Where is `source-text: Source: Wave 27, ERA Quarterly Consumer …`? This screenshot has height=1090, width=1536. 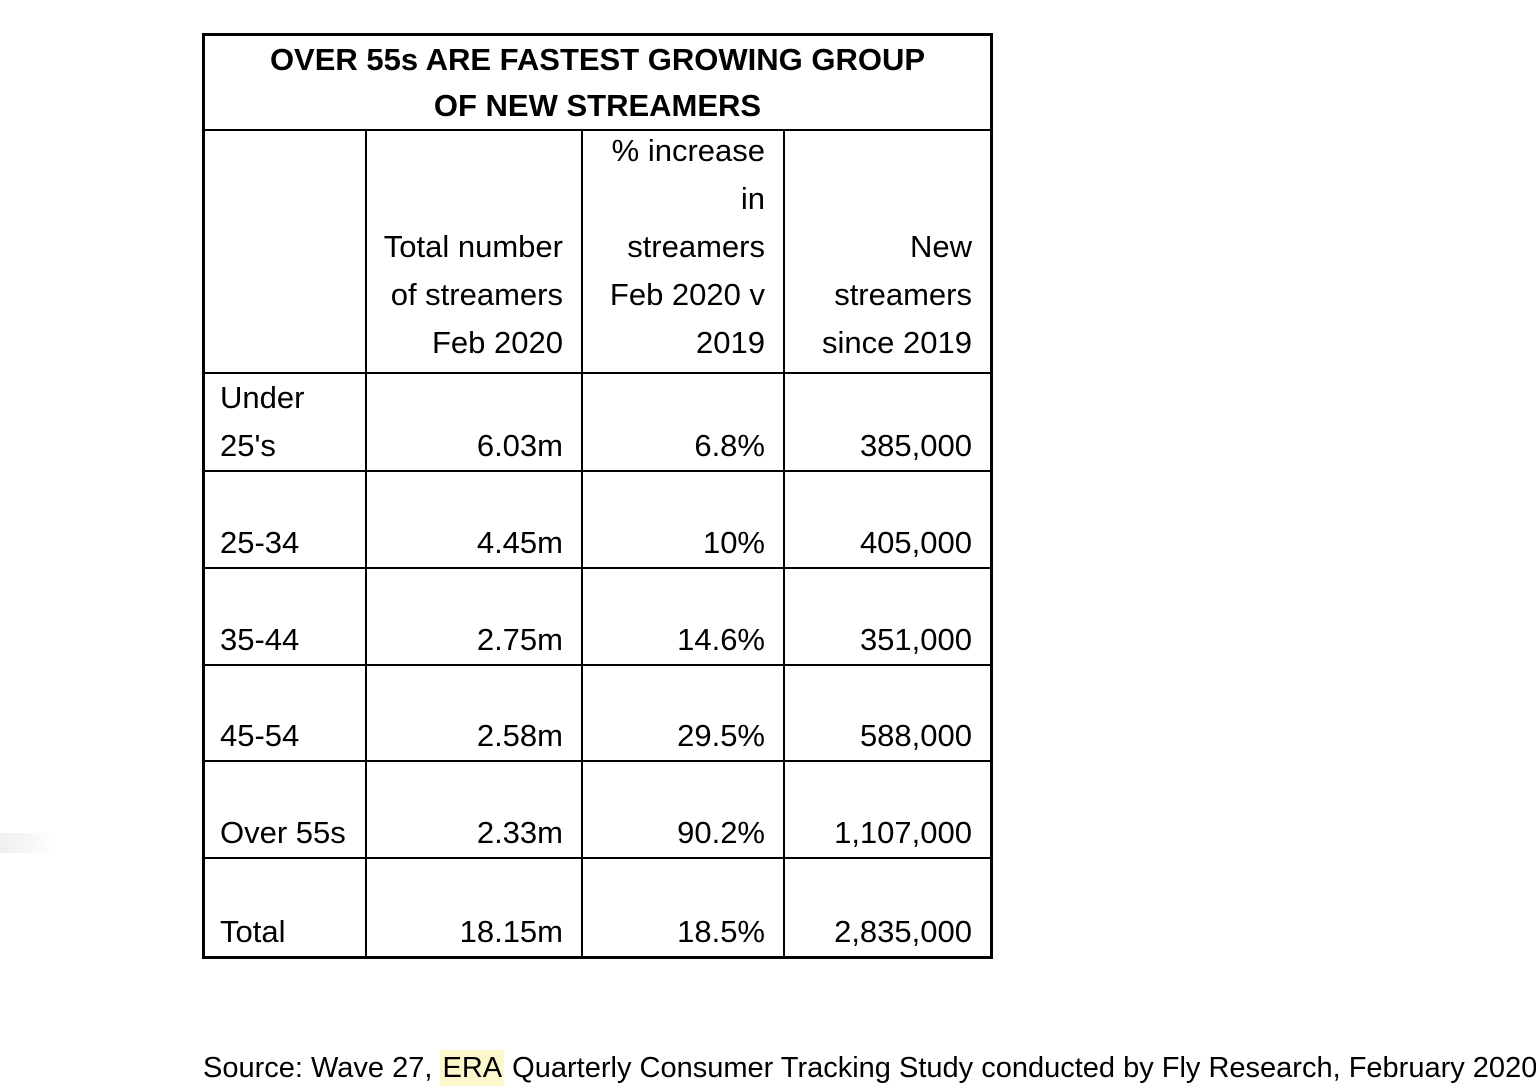 source-text: Source: Wave 27, ERA Quarterly Consumer … is located at coordinates (869, 1068).